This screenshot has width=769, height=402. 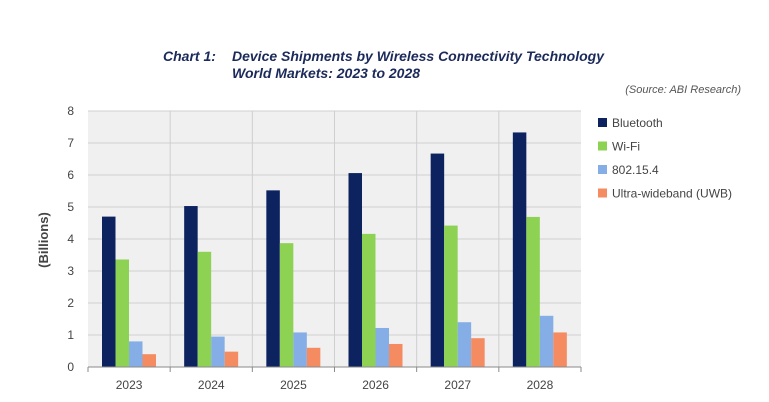 I want to click on legend-label: Bluetooth, so click(x=637, y=123).